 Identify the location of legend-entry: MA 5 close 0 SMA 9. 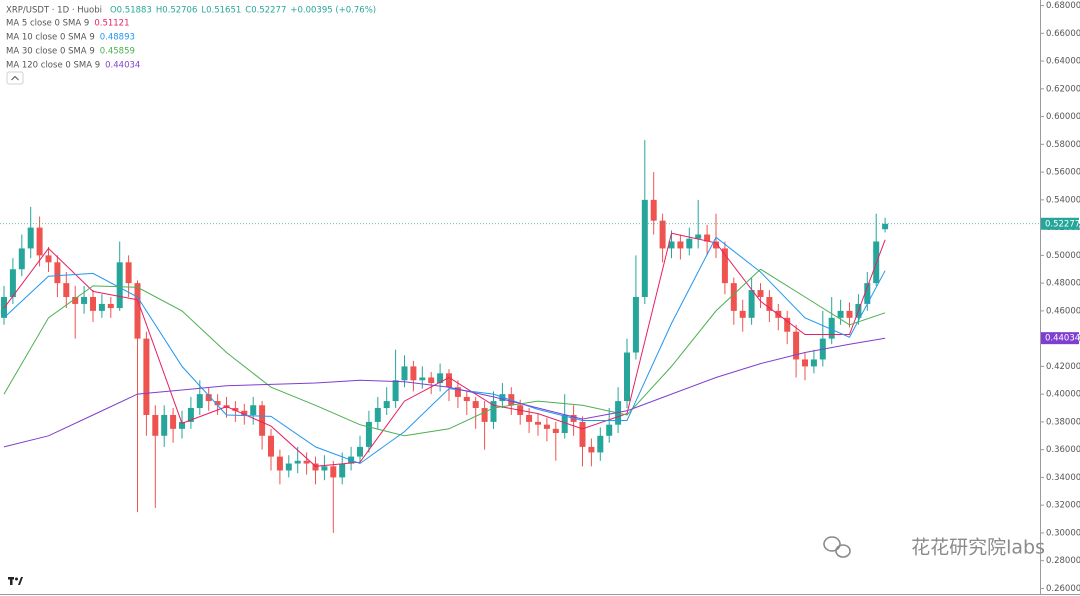
(47, 24).